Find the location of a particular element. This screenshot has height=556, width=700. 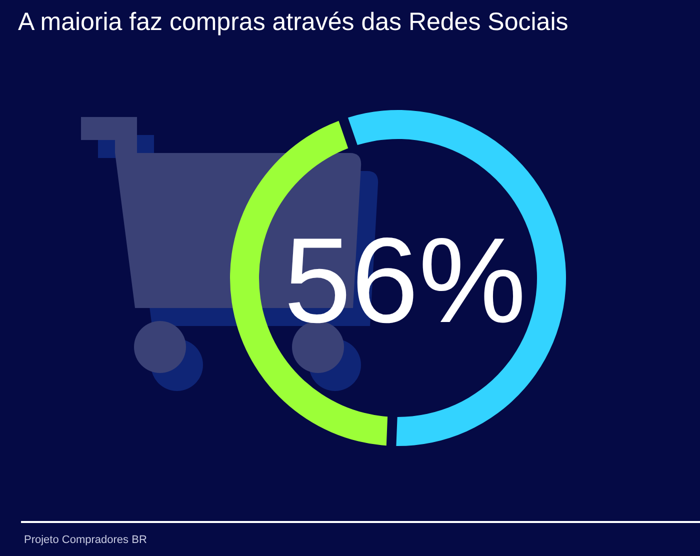

text: Projeto Compradores BR is located at coordinates (85, 540).